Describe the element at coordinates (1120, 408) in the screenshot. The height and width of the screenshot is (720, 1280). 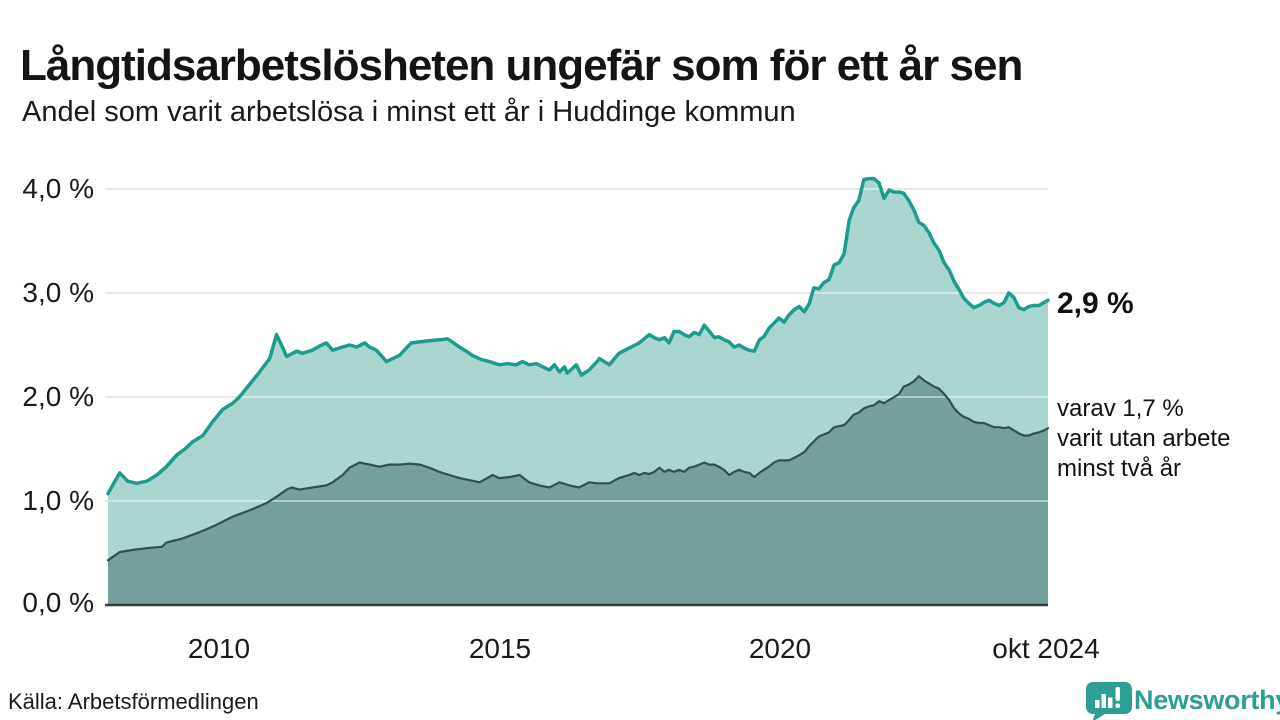
I see `series2-annotation-line1: varav 1,7 %` at that location.